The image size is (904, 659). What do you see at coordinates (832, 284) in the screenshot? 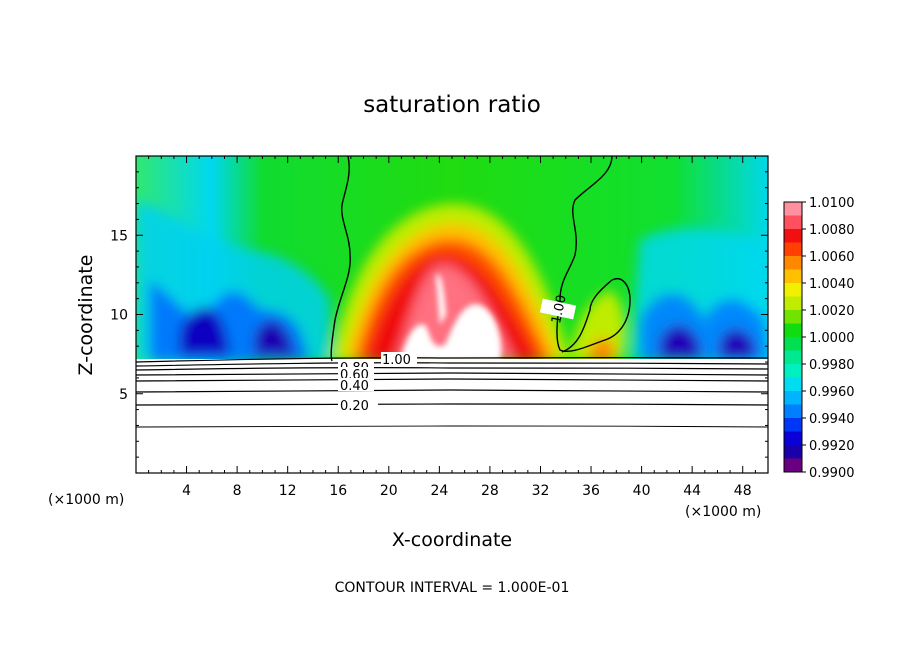
I see `colorbar-label: 1.0040` at bounding box center [832, 284].